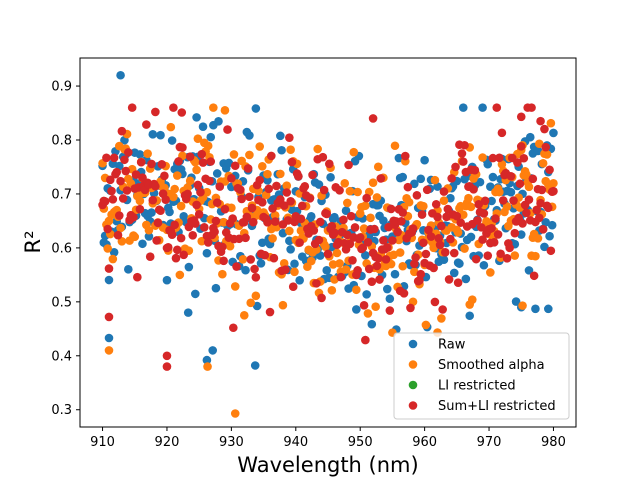 The width and height of the screenshot is (640, 480). What do you see at coordinates (61, 410) in the screenshot?
I see `y-tick-label: 0.3` at bounding box center [61, 410].